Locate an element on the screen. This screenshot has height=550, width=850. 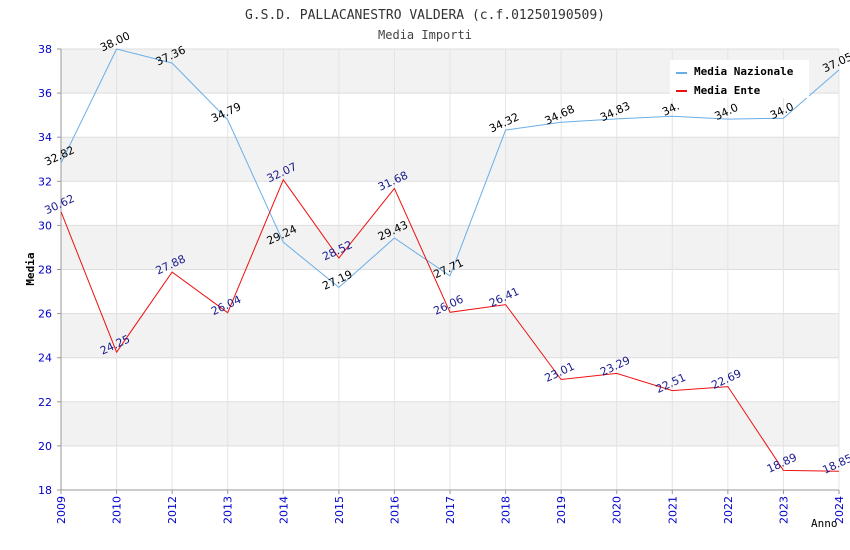
y-axis-ticks: 18 20 22 24 26 28 30 32 34 36 38 is located at coordinates (49, 270).